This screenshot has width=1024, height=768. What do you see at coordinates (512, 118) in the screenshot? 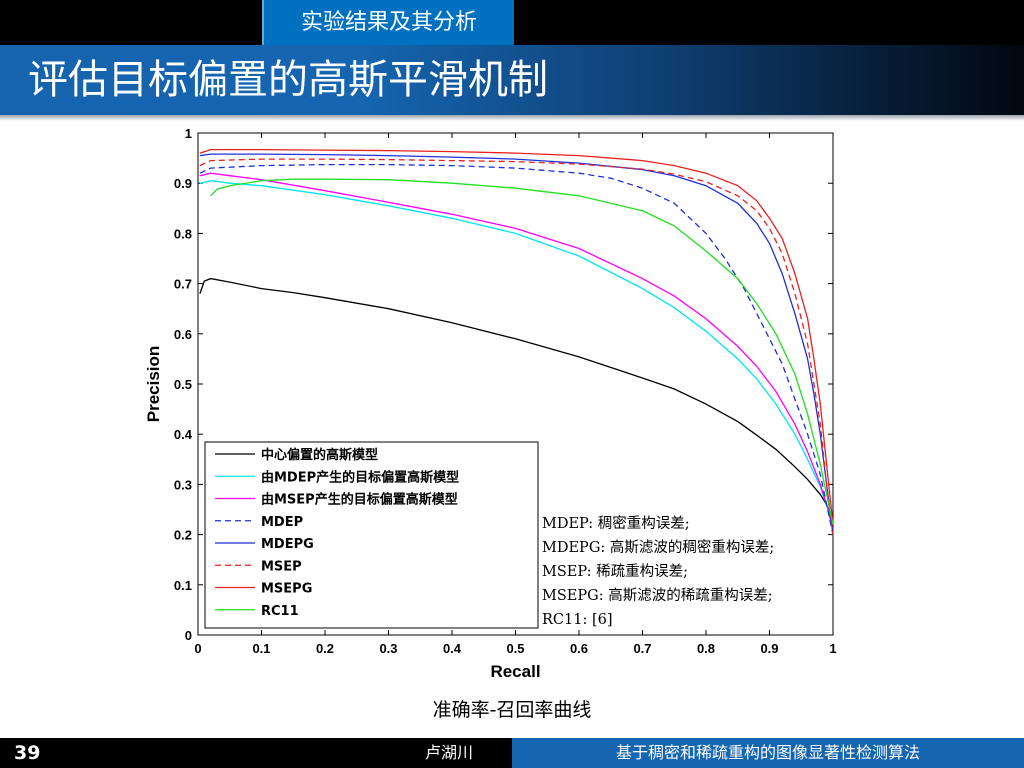
I see `title-divider` at bounding box center [512, 118].